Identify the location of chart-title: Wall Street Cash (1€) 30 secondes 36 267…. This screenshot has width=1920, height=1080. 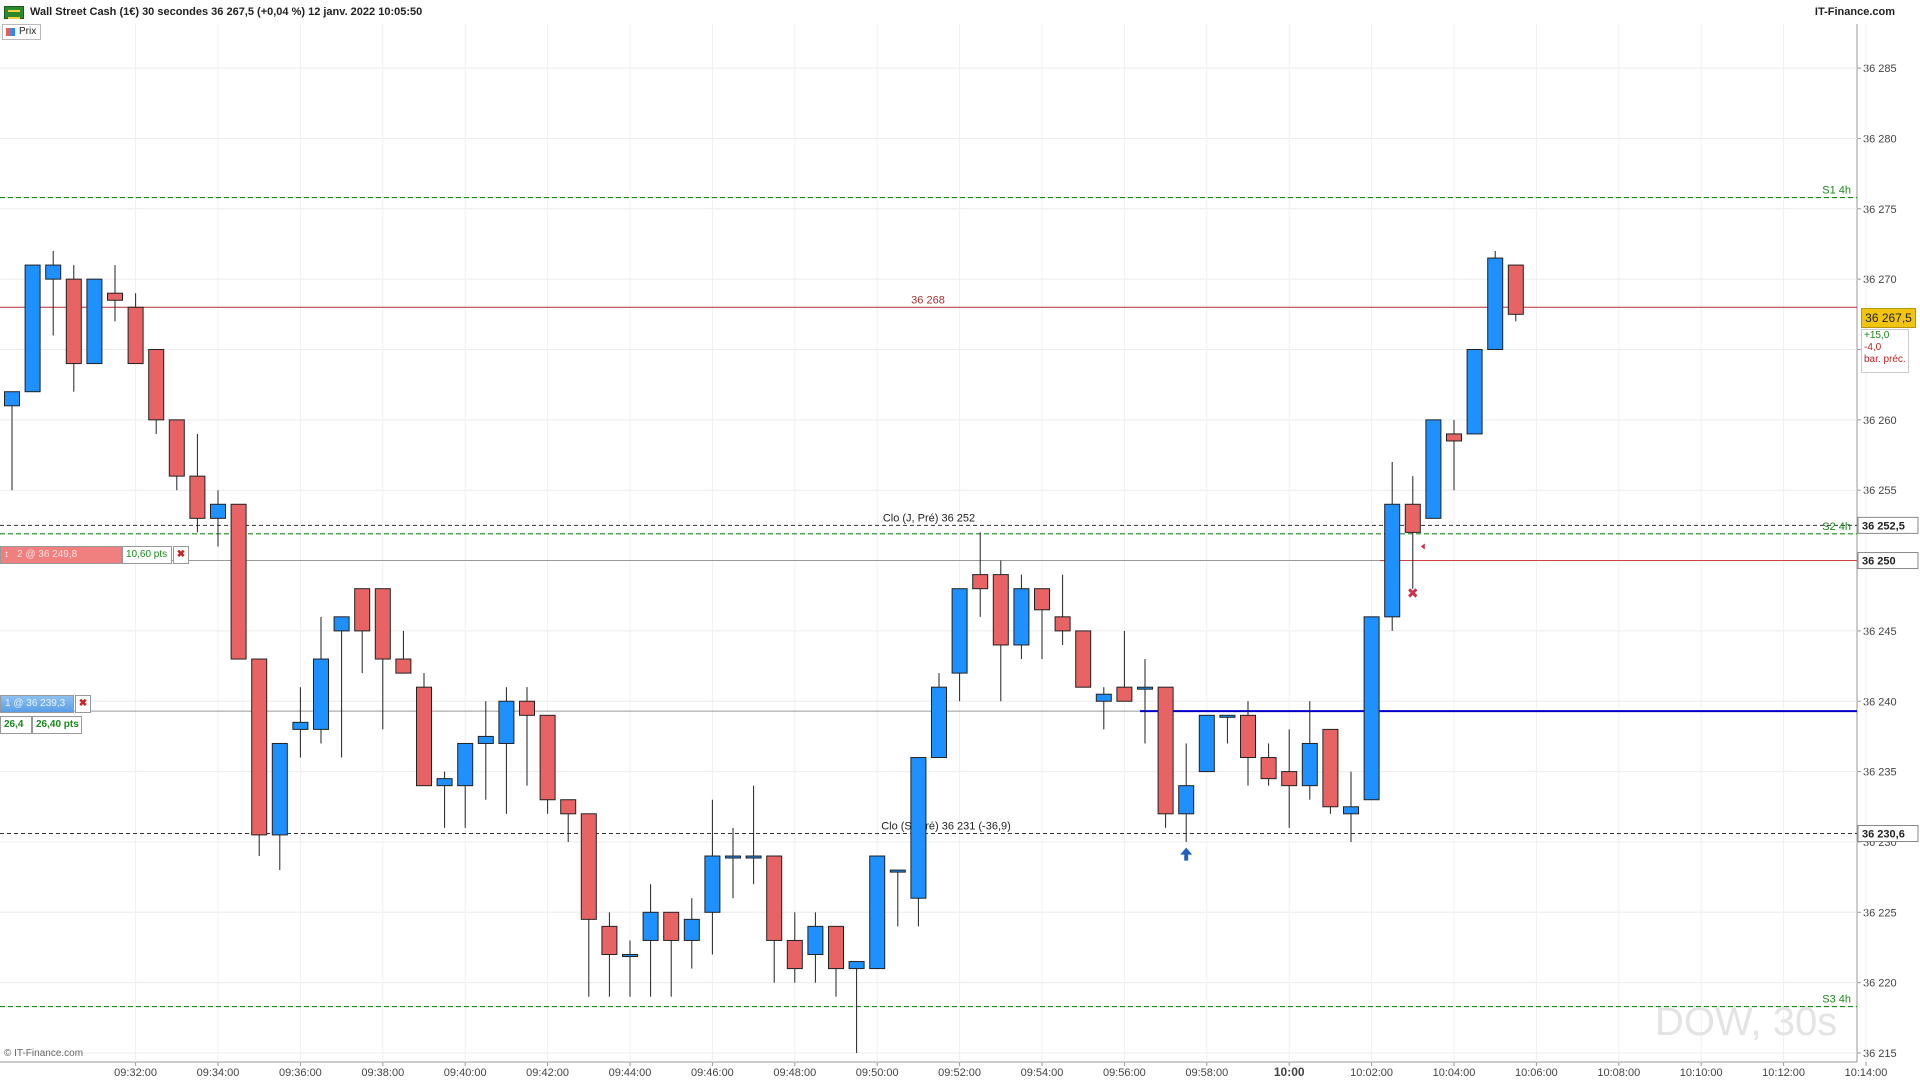
(226, 12).